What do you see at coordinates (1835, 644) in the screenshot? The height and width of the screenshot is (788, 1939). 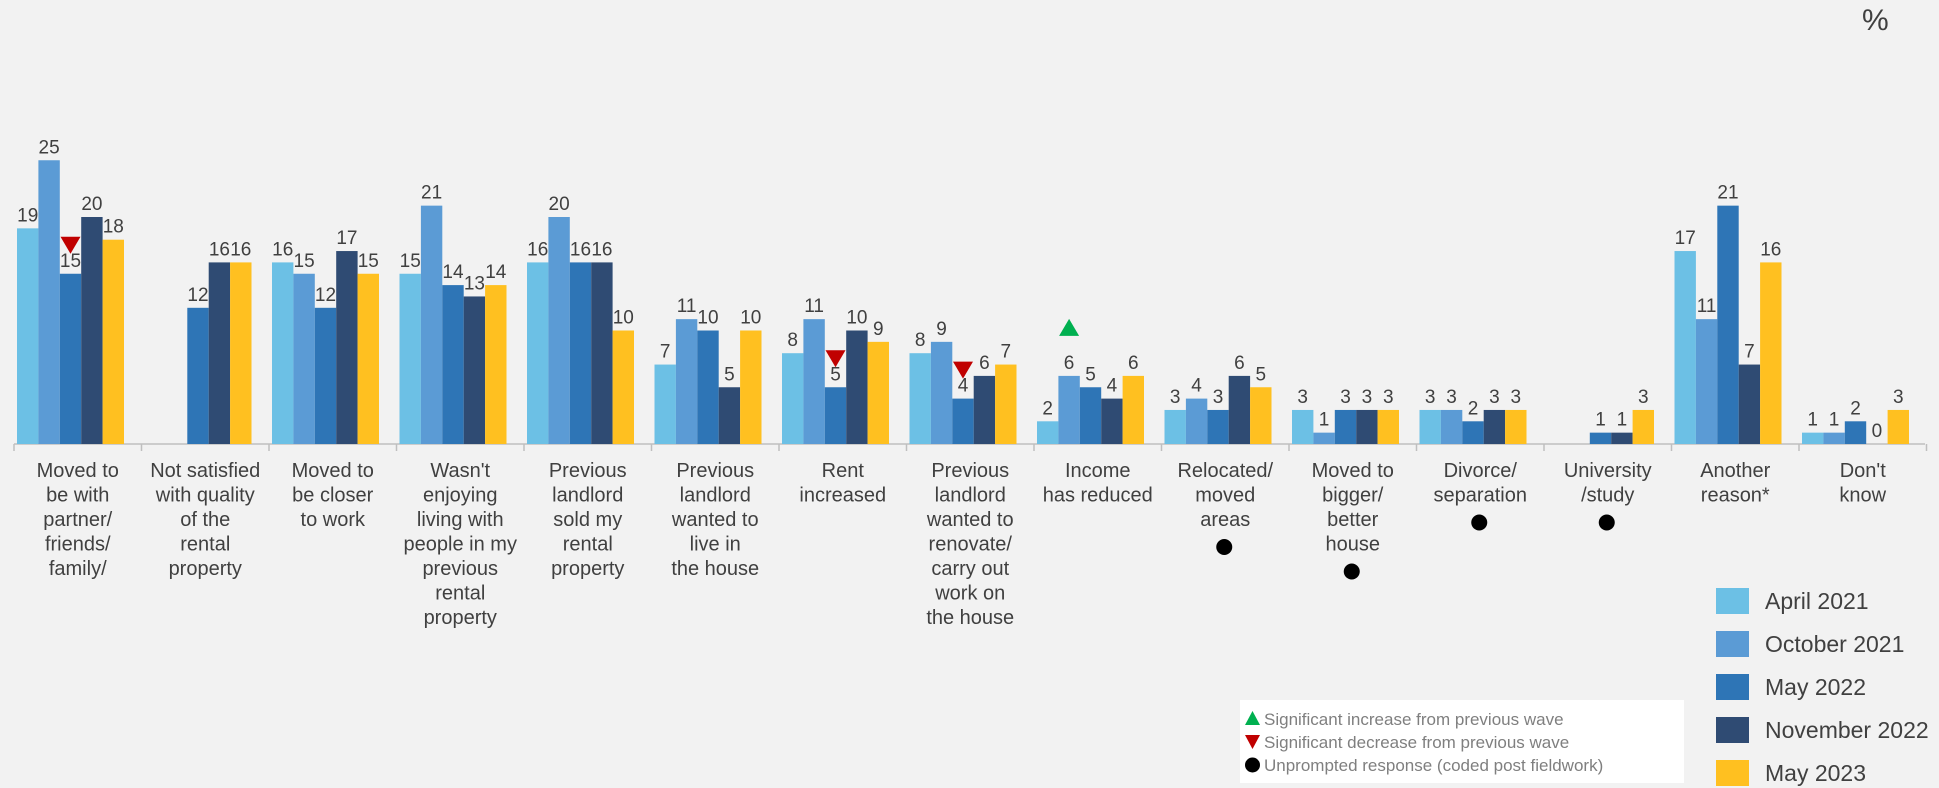 I see `legend-label: October 2021` at bounding box center [1835, 644].